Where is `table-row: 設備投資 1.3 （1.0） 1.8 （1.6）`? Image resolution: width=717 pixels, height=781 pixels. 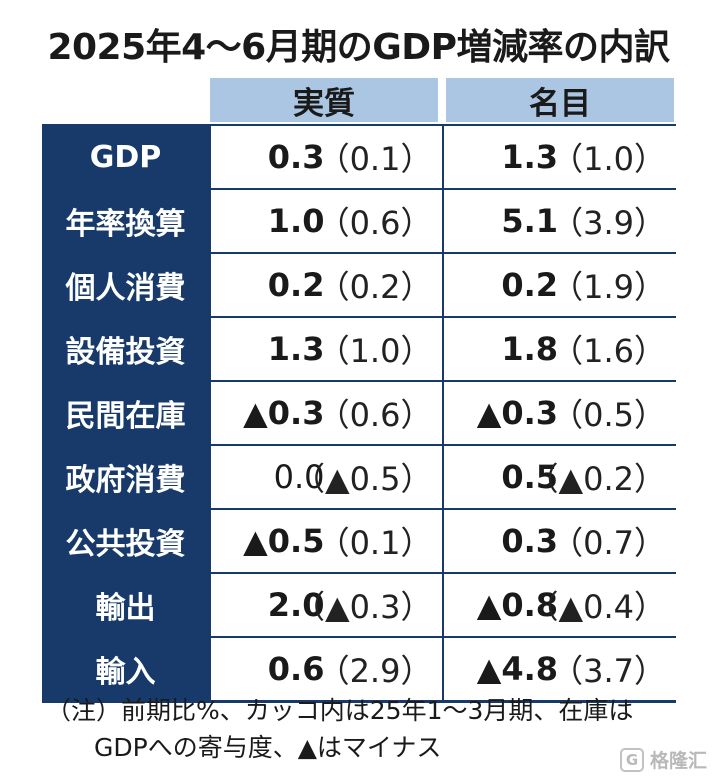 table-row: 設備投資 1.3 （1.0） 1.8 （1.6） is located at coordinates (359, 350).